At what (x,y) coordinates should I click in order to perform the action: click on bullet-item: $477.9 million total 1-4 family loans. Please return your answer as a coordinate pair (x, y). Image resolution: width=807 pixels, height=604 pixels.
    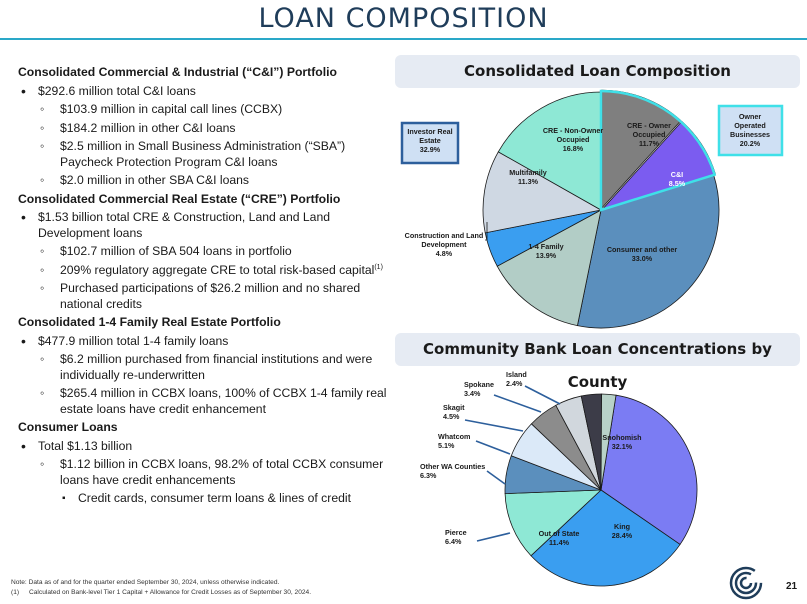
    Looking at the image, I should click on (203, 342).